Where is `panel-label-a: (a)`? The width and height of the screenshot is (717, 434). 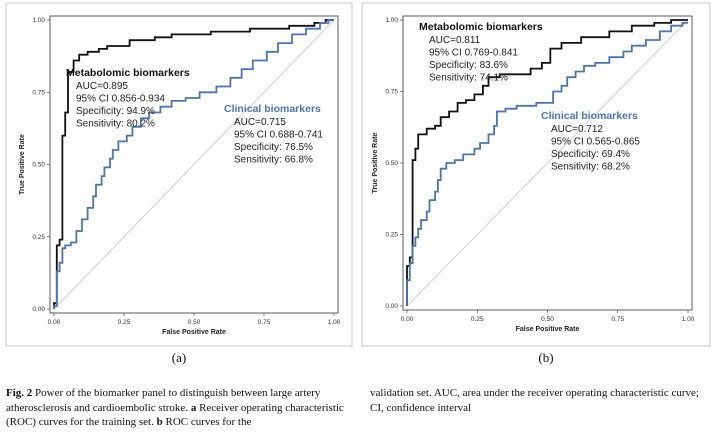 panel-label-a: (a) is located at coordinates (179, 357).